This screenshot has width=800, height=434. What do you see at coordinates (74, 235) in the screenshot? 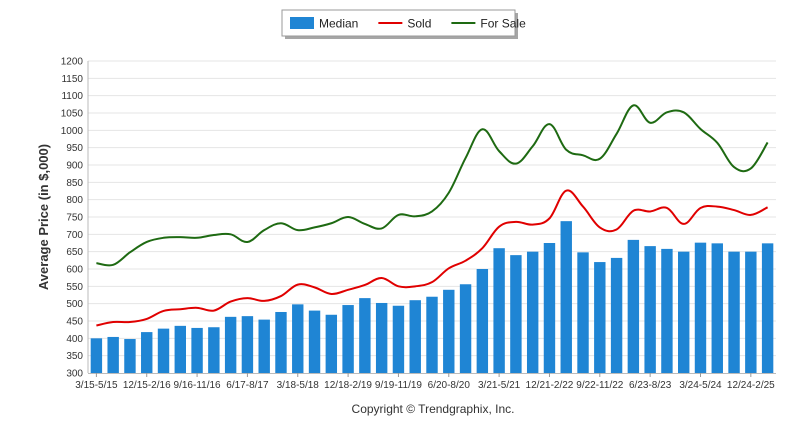
I see `y-tick-label: 700` at bounding box center [74, 235].